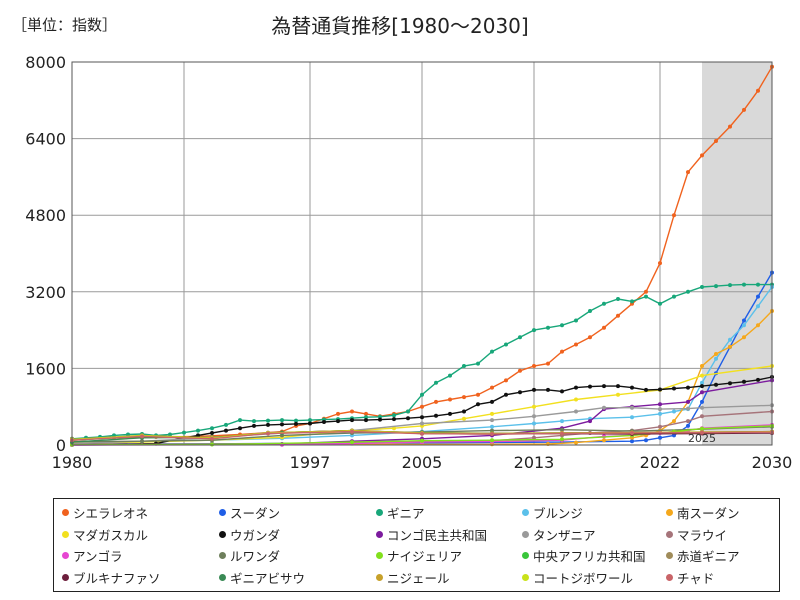  I want to click on y-tick-label: 8000, so click(45, 62).